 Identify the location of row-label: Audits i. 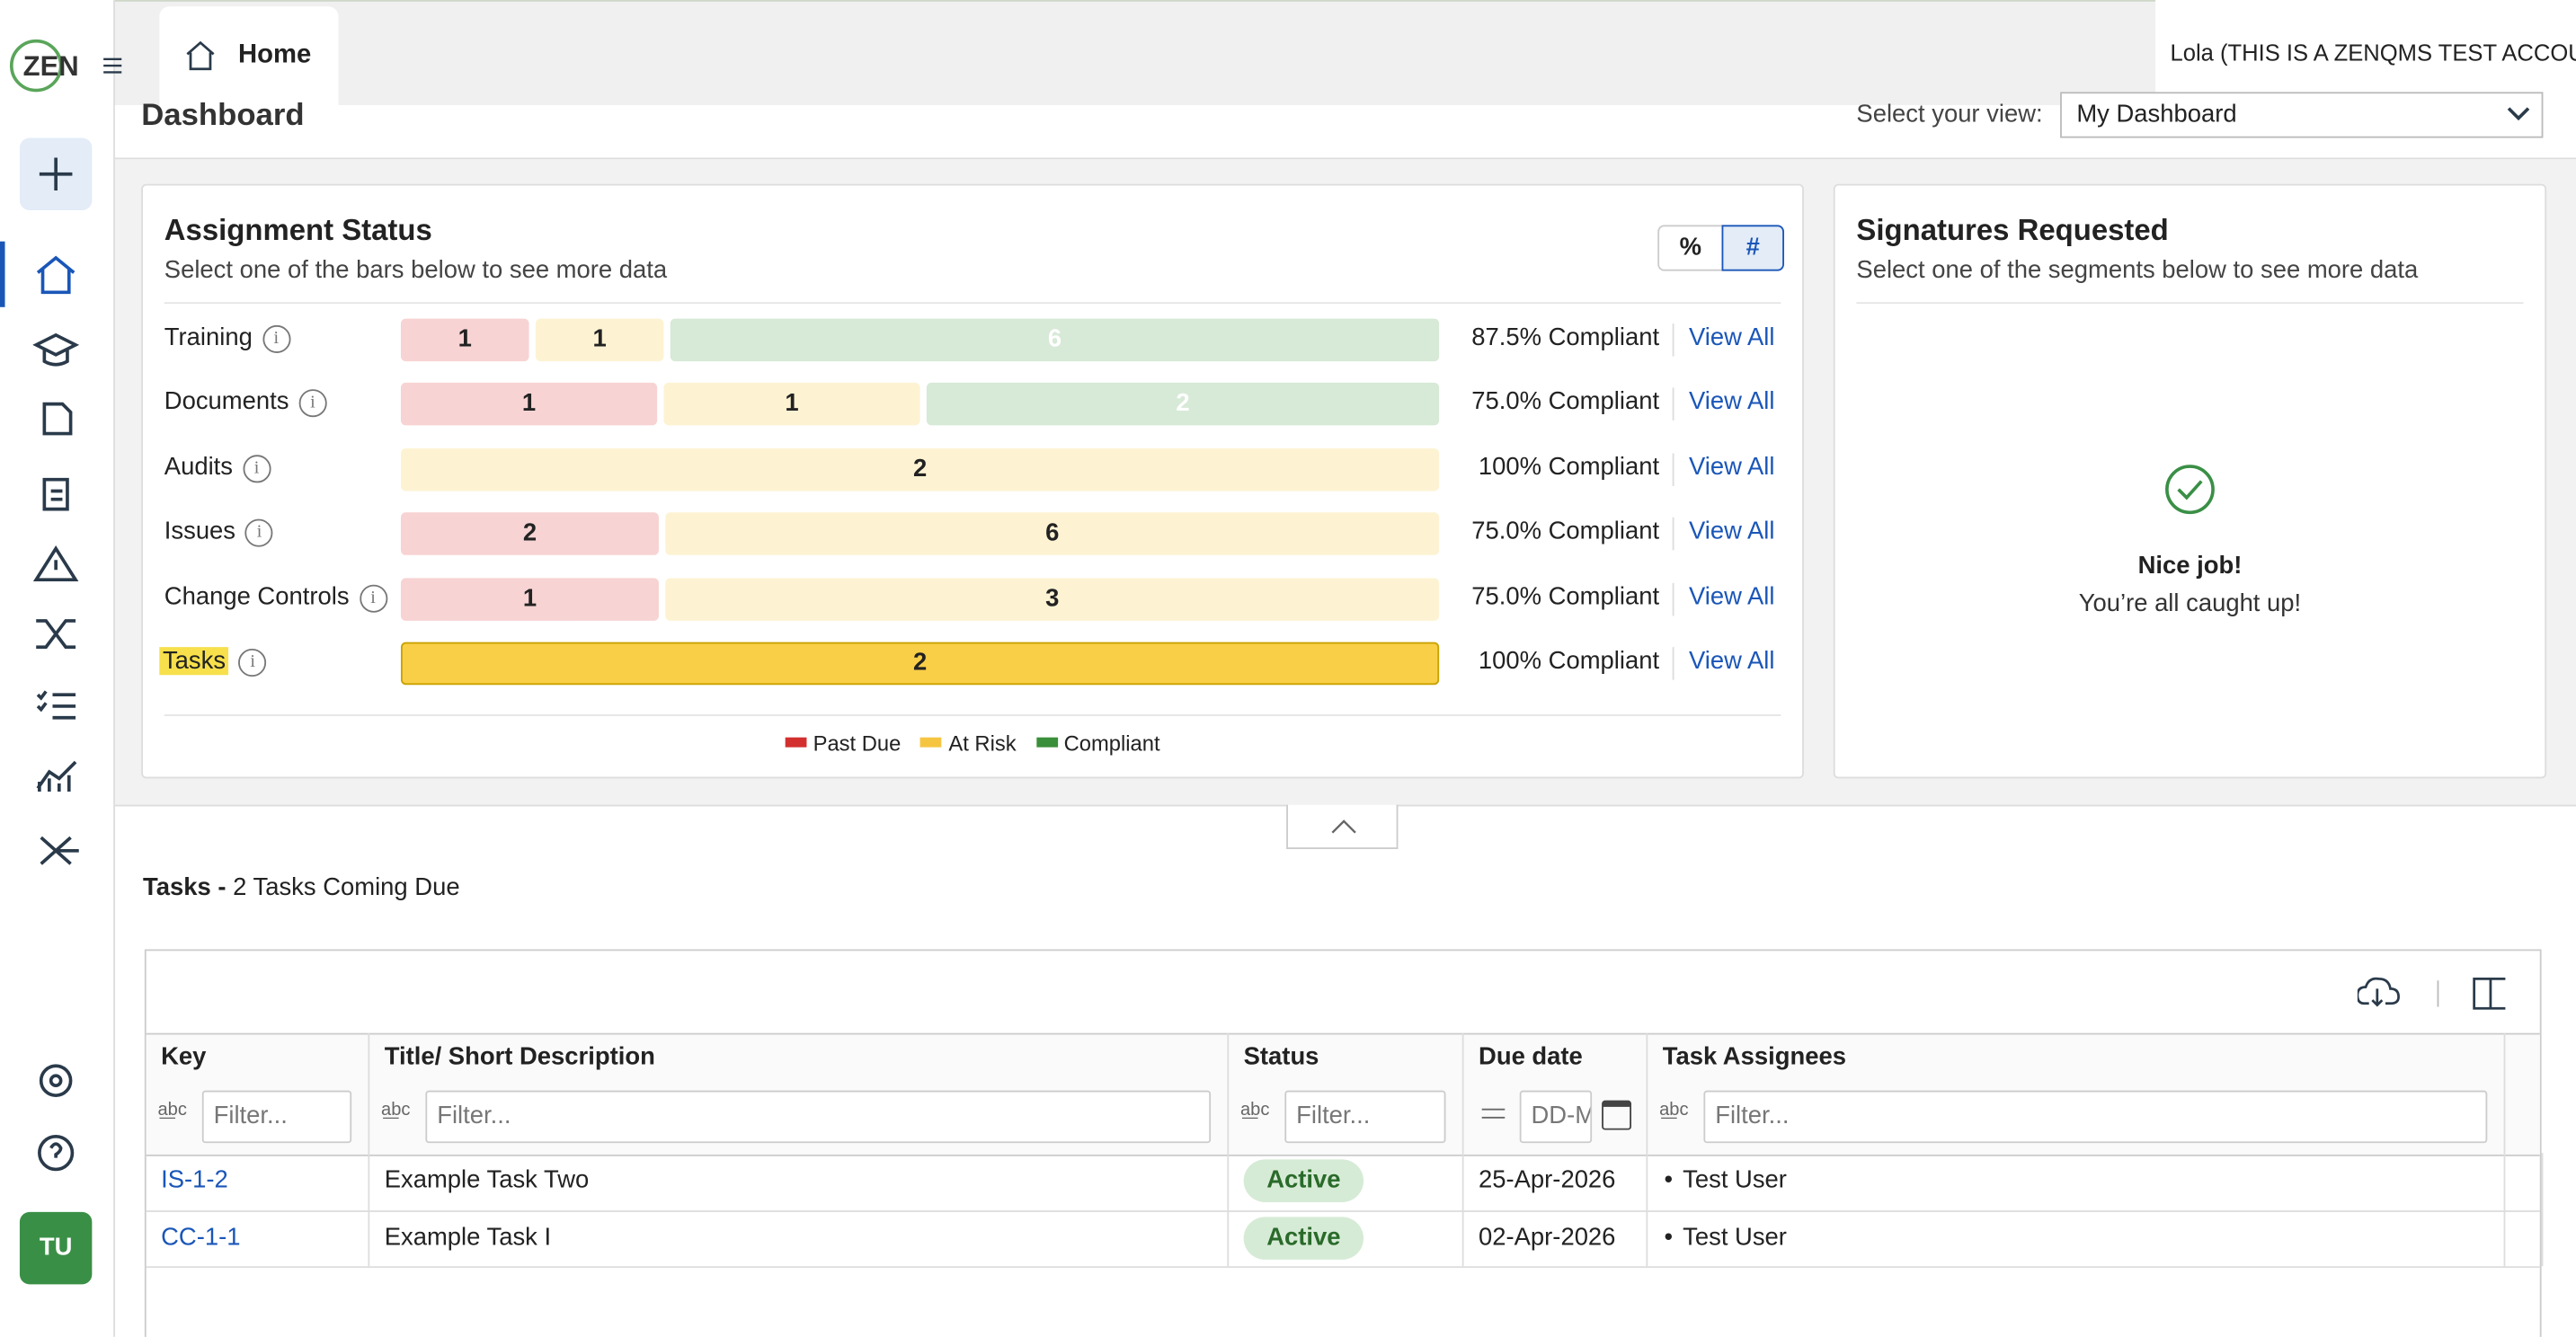
(217, 468).